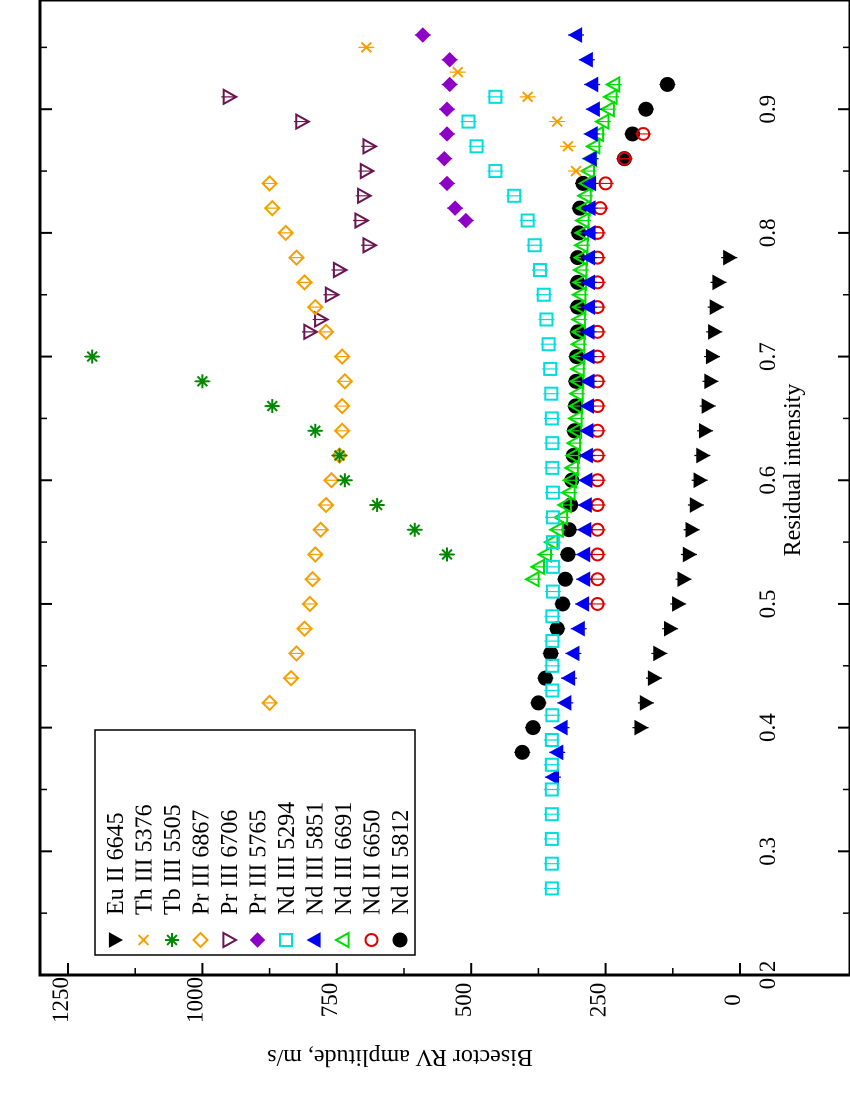  Describe the element at coordinates (173, 859) in the screenshot. I see `legend-label: Tb III 5505` at that location.